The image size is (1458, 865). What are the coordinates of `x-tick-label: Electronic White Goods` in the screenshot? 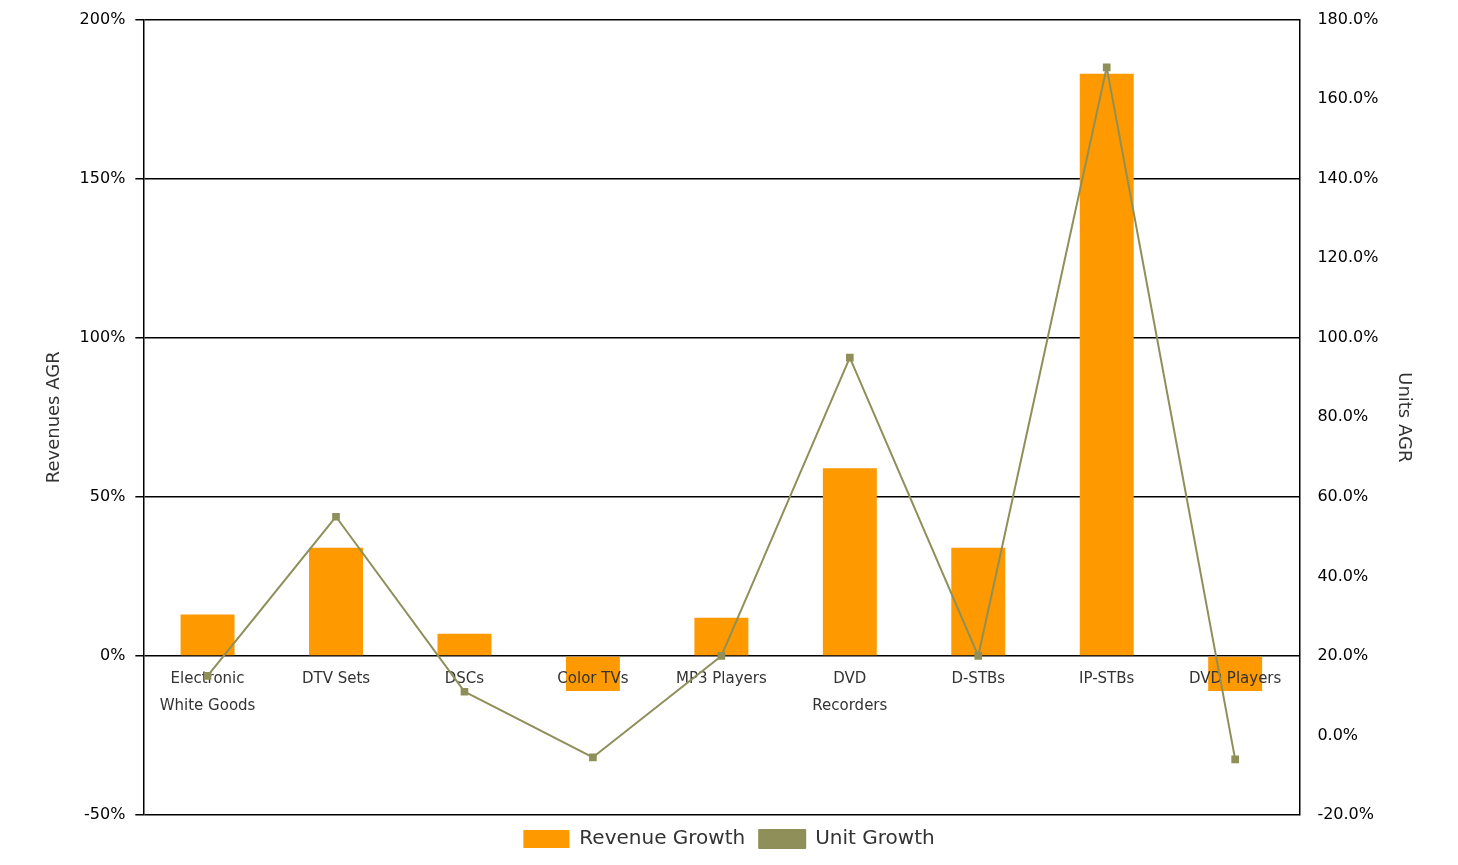 It's located at (207, 692).